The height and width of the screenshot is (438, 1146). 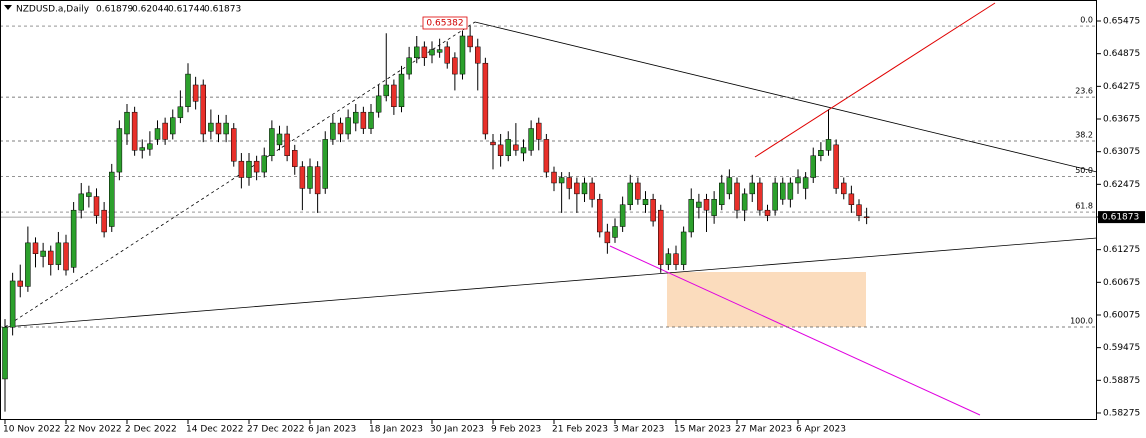 I want to click on current-price-label: 0.61873, so click(x=1120, y=218).